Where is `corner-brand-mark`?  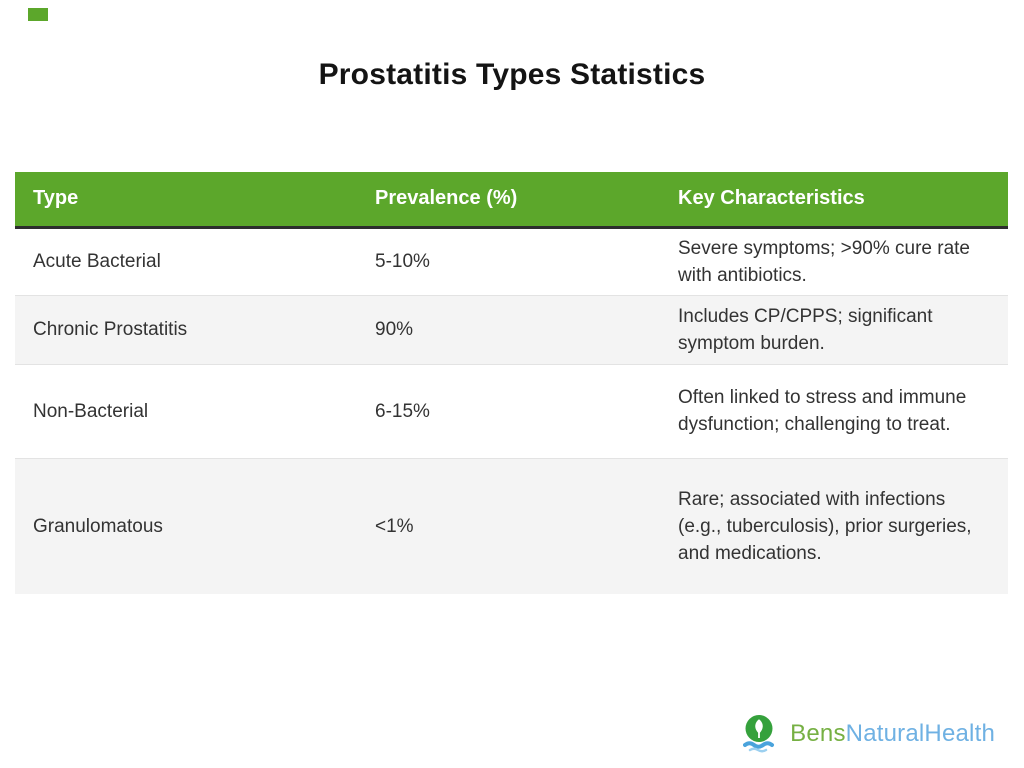
corner-brand-mark is located at coordinates (38, 14).